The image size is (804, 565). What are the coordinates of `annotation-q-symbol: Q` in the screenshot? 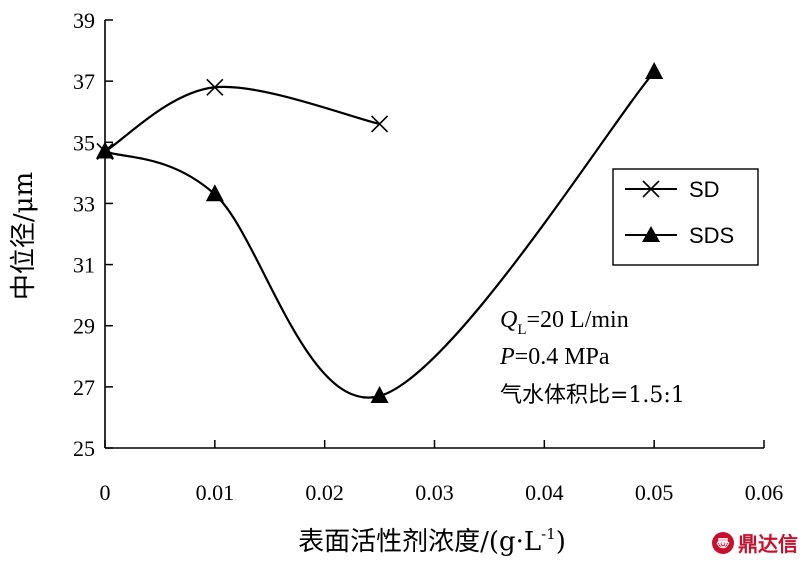 It's located at (508, 320).